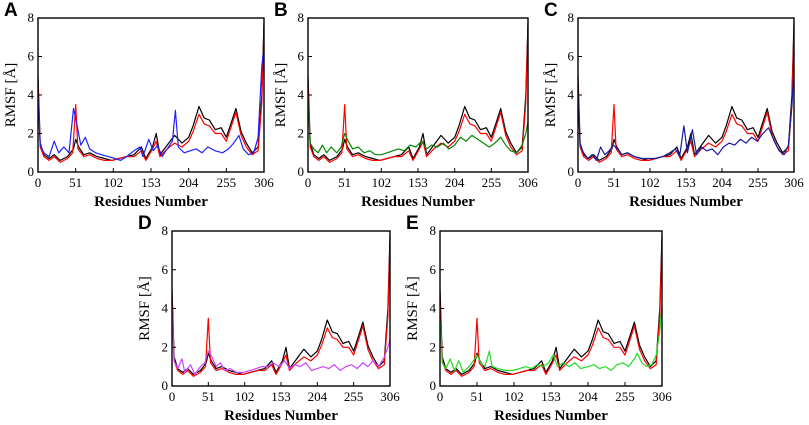 The width and height of the screenshot is (809, 425). I want to click on panel-letter: E, so click(412, 223).